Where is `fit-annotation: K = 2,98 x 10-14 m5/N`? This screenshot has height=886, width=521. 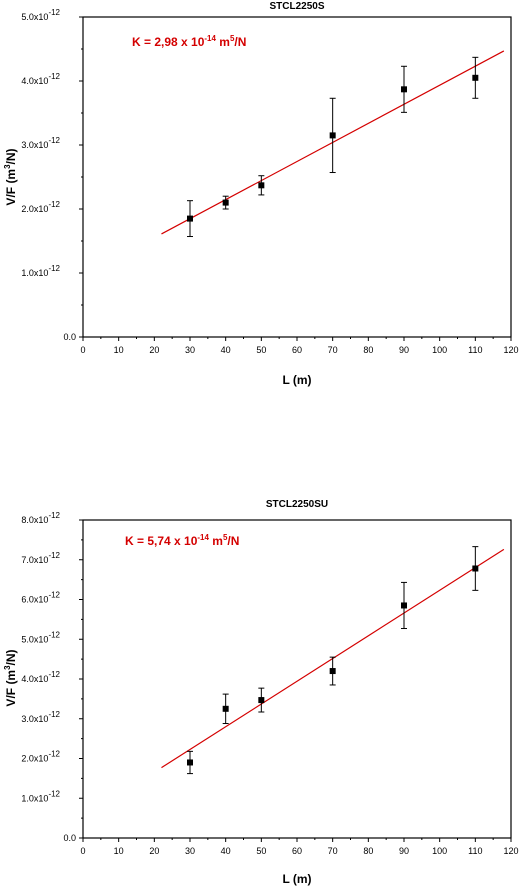
fit-annotation: K = 2,98 x 10-14 m5/N is located at coordinates (189, 41).